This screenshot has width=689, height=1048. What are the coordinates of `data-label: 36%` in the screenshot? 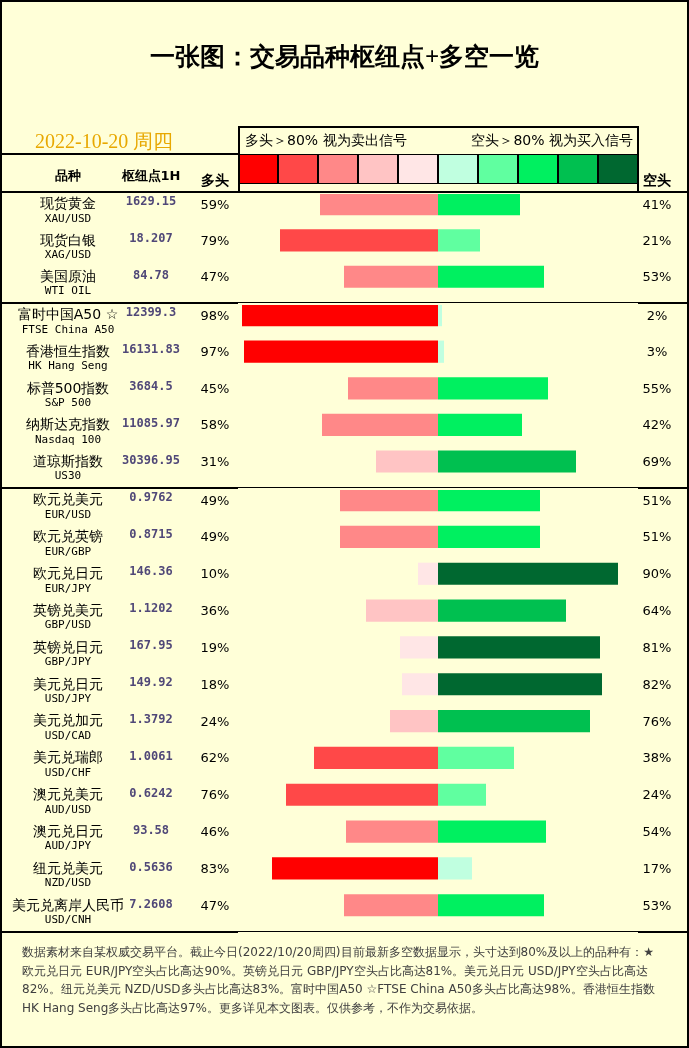 It's located at (215, 611).